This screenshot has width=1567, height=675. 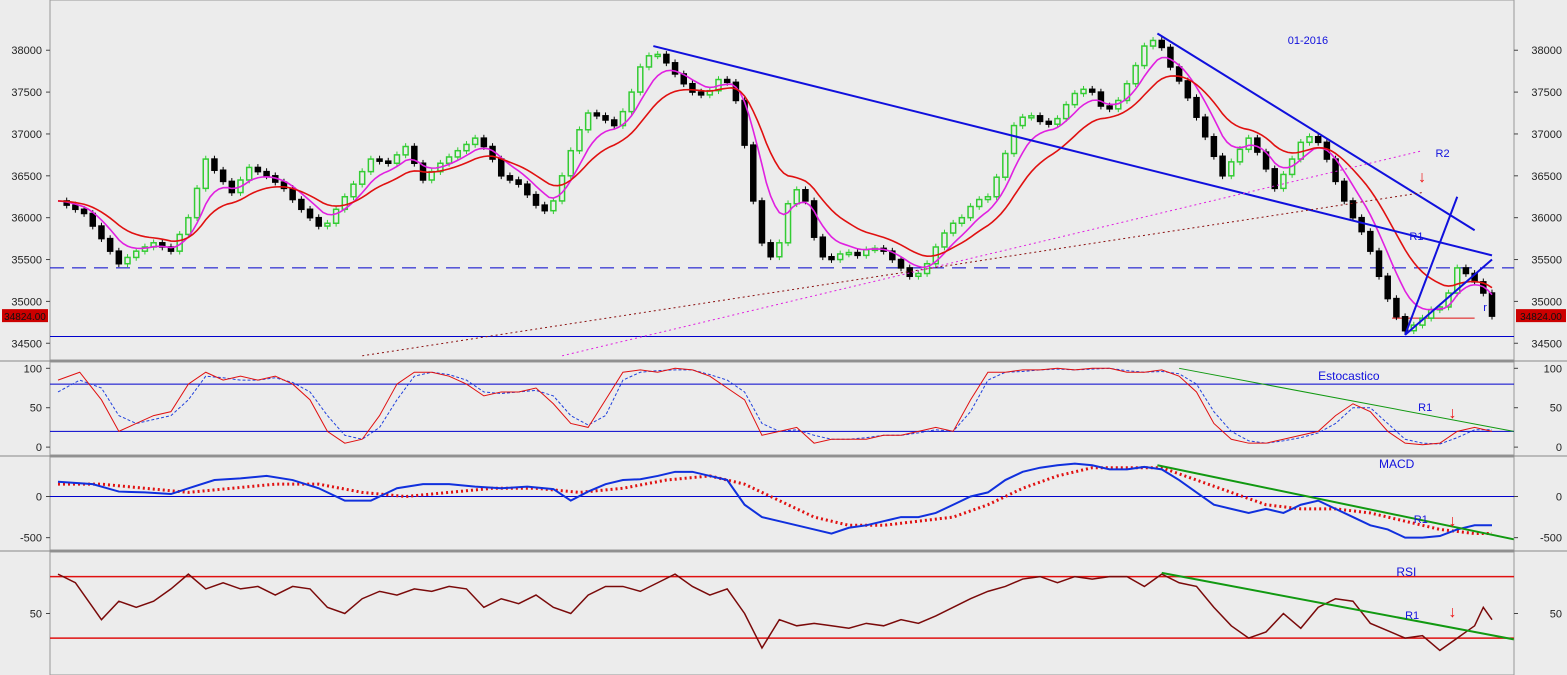 What do you see at coordinates (775, 406) in the screenshot?
I see `stoch-k-line` at bounding box center [775, 406].